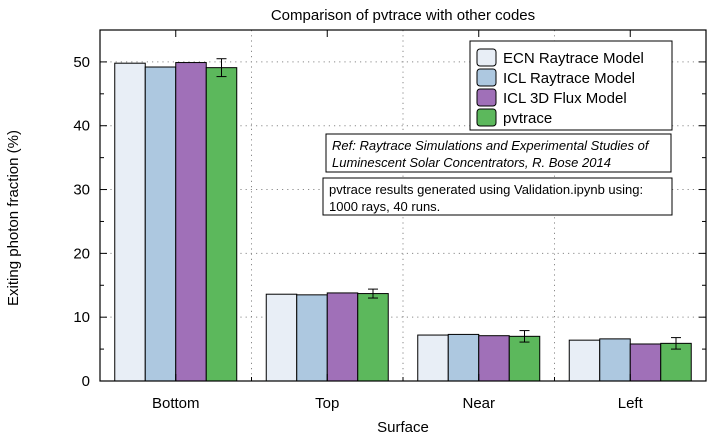  What do you see at coordinates (327, 403) in the screenshot?
I see `x-tick-label: Top` at bounding box center [327, 403].